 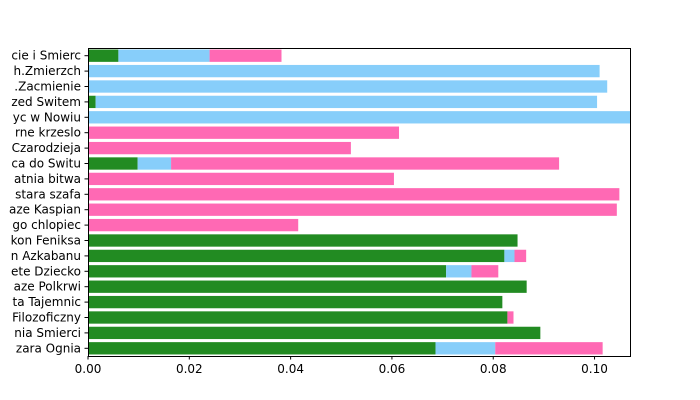 What do you see at coordinates (48, 348) in the screenshot?
I see `y-tick-label: zara Ognia` at bounding box center [48, 348].